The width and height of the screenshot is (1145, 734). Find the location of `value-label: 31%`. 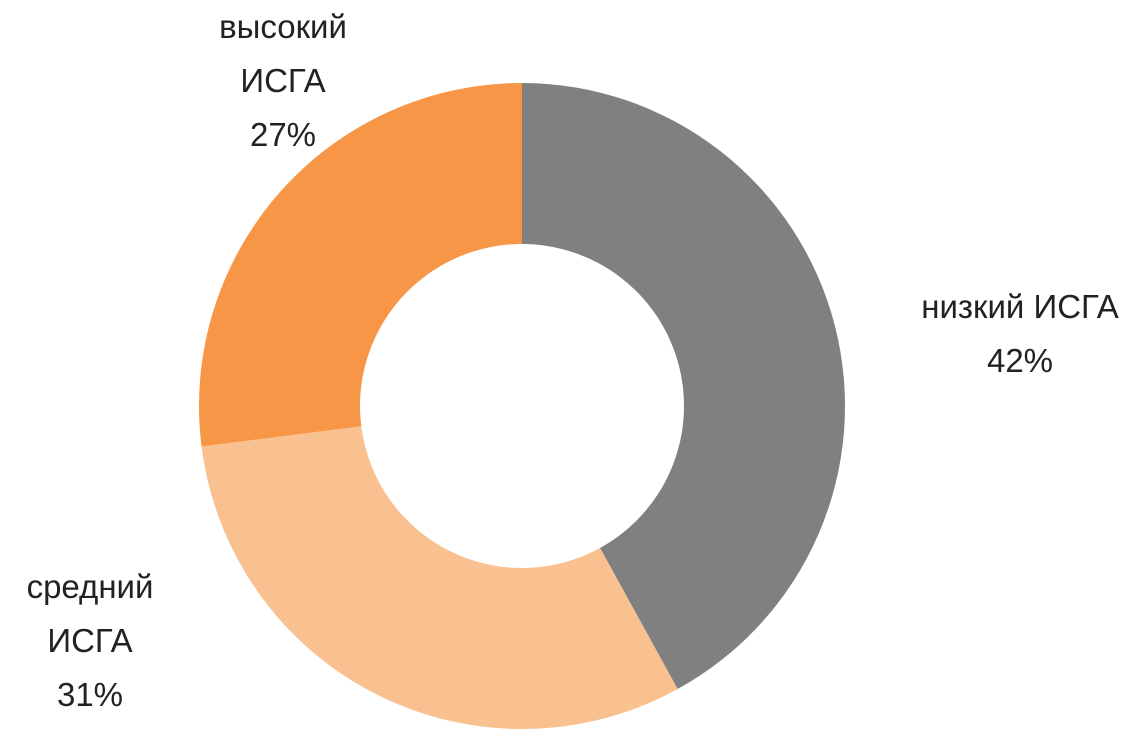

value-label: 31% is located at coordinates (90, 694).